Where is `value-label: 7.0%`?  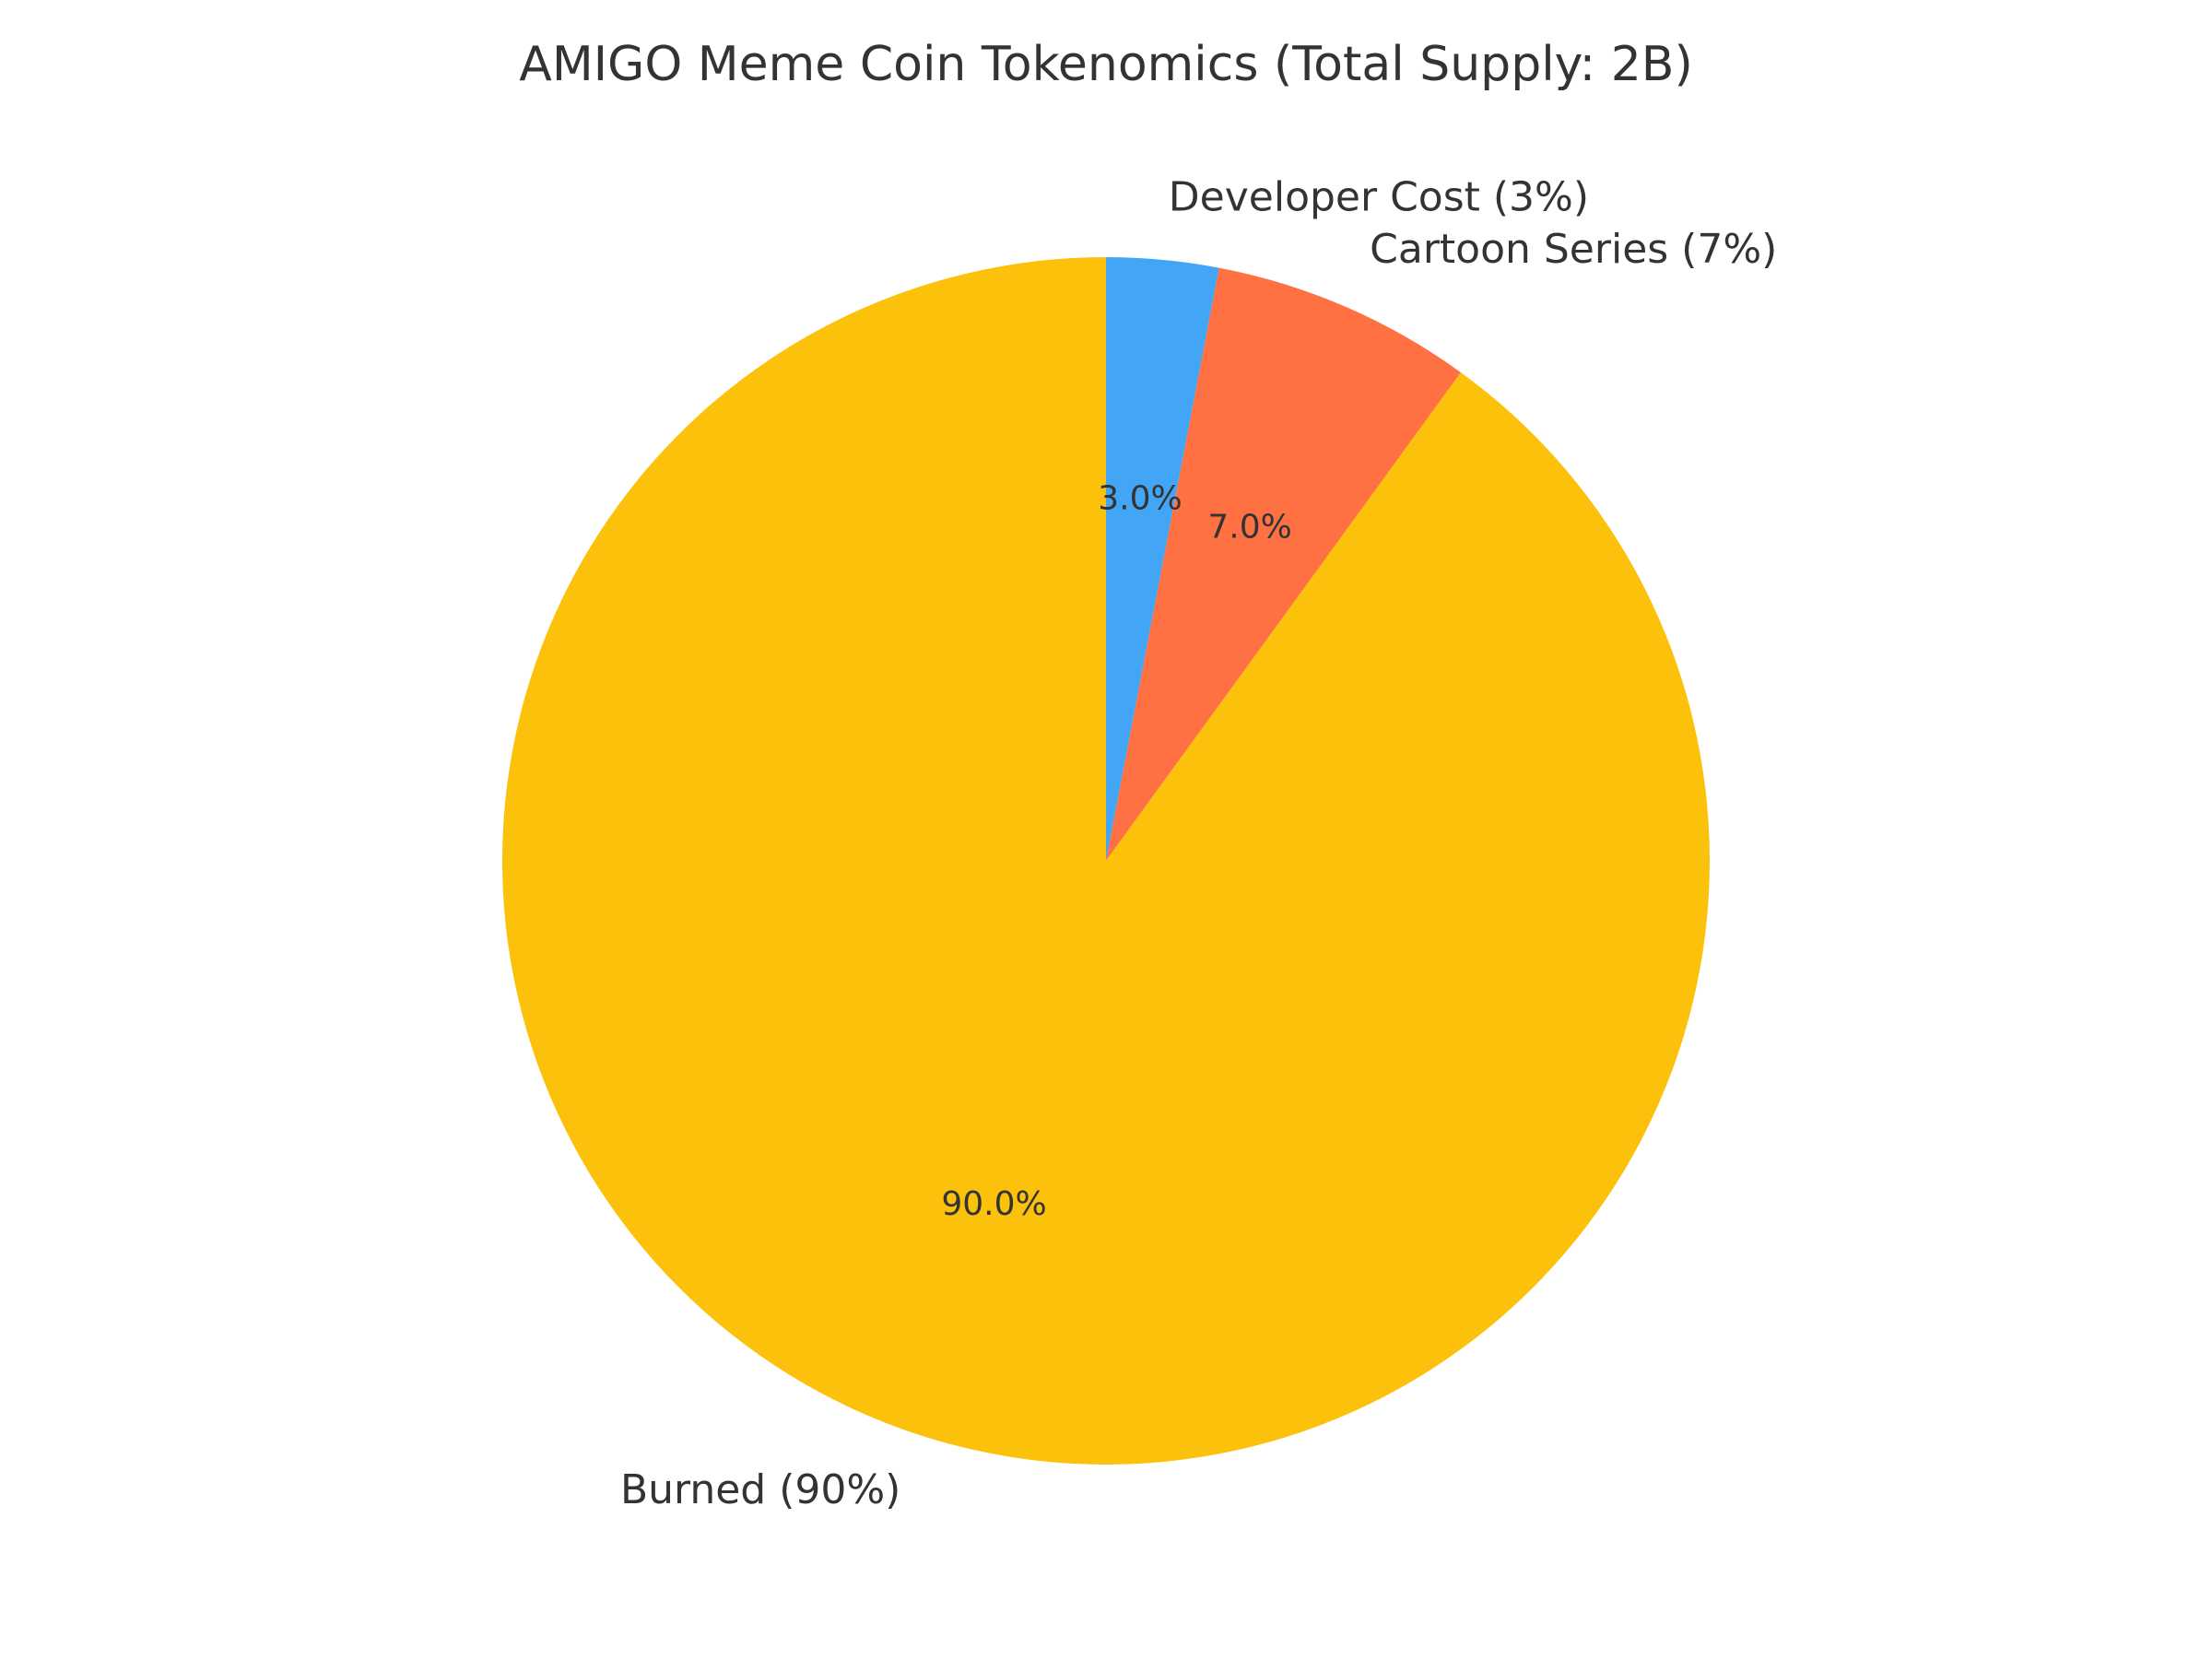 value-label: 7.0% is located at coordinates (1249, 527).